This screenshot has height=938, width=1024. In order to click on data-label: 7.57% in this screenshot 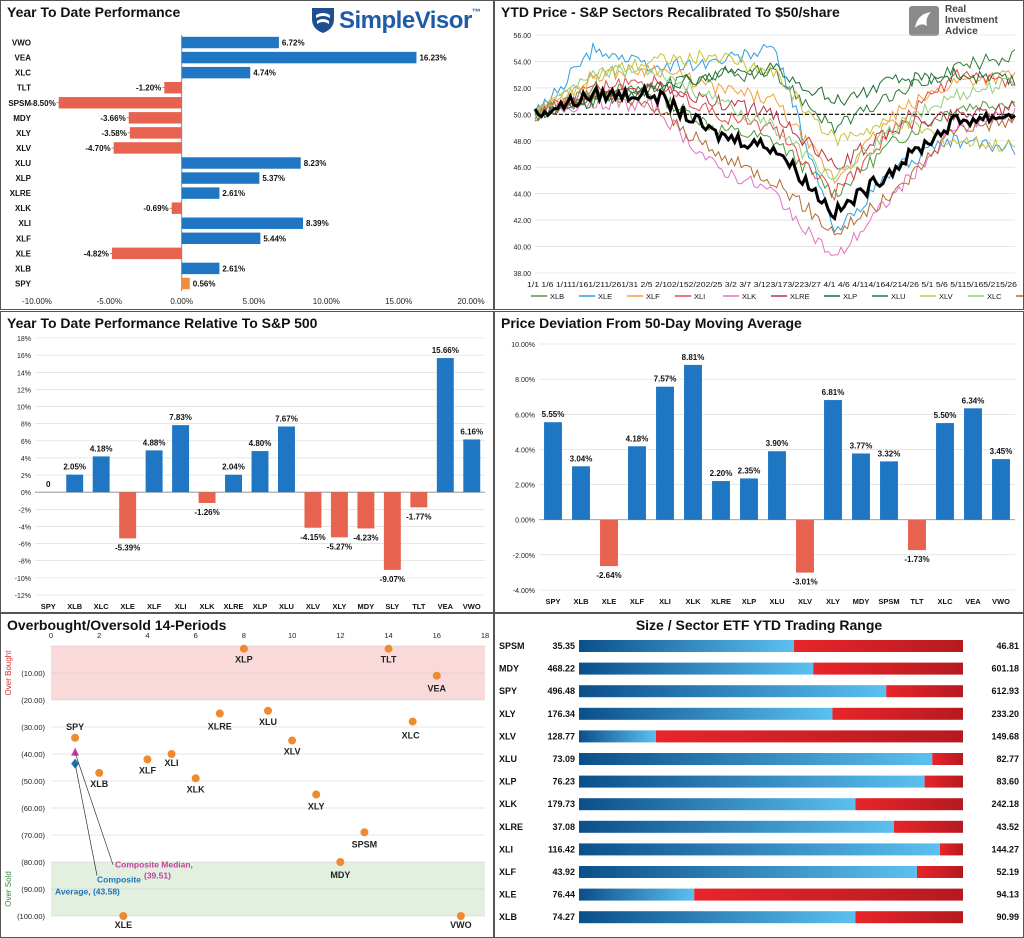, I will do `click(665, 379)`.